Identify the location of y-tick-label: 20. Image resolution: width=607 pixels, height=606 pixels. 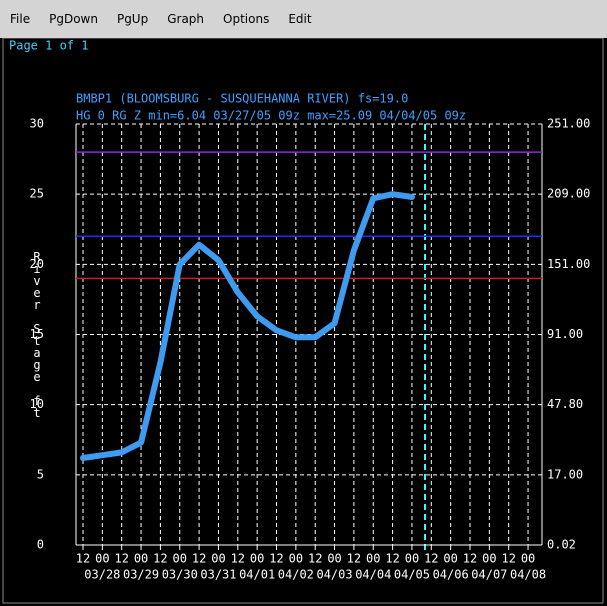
(37, 264).